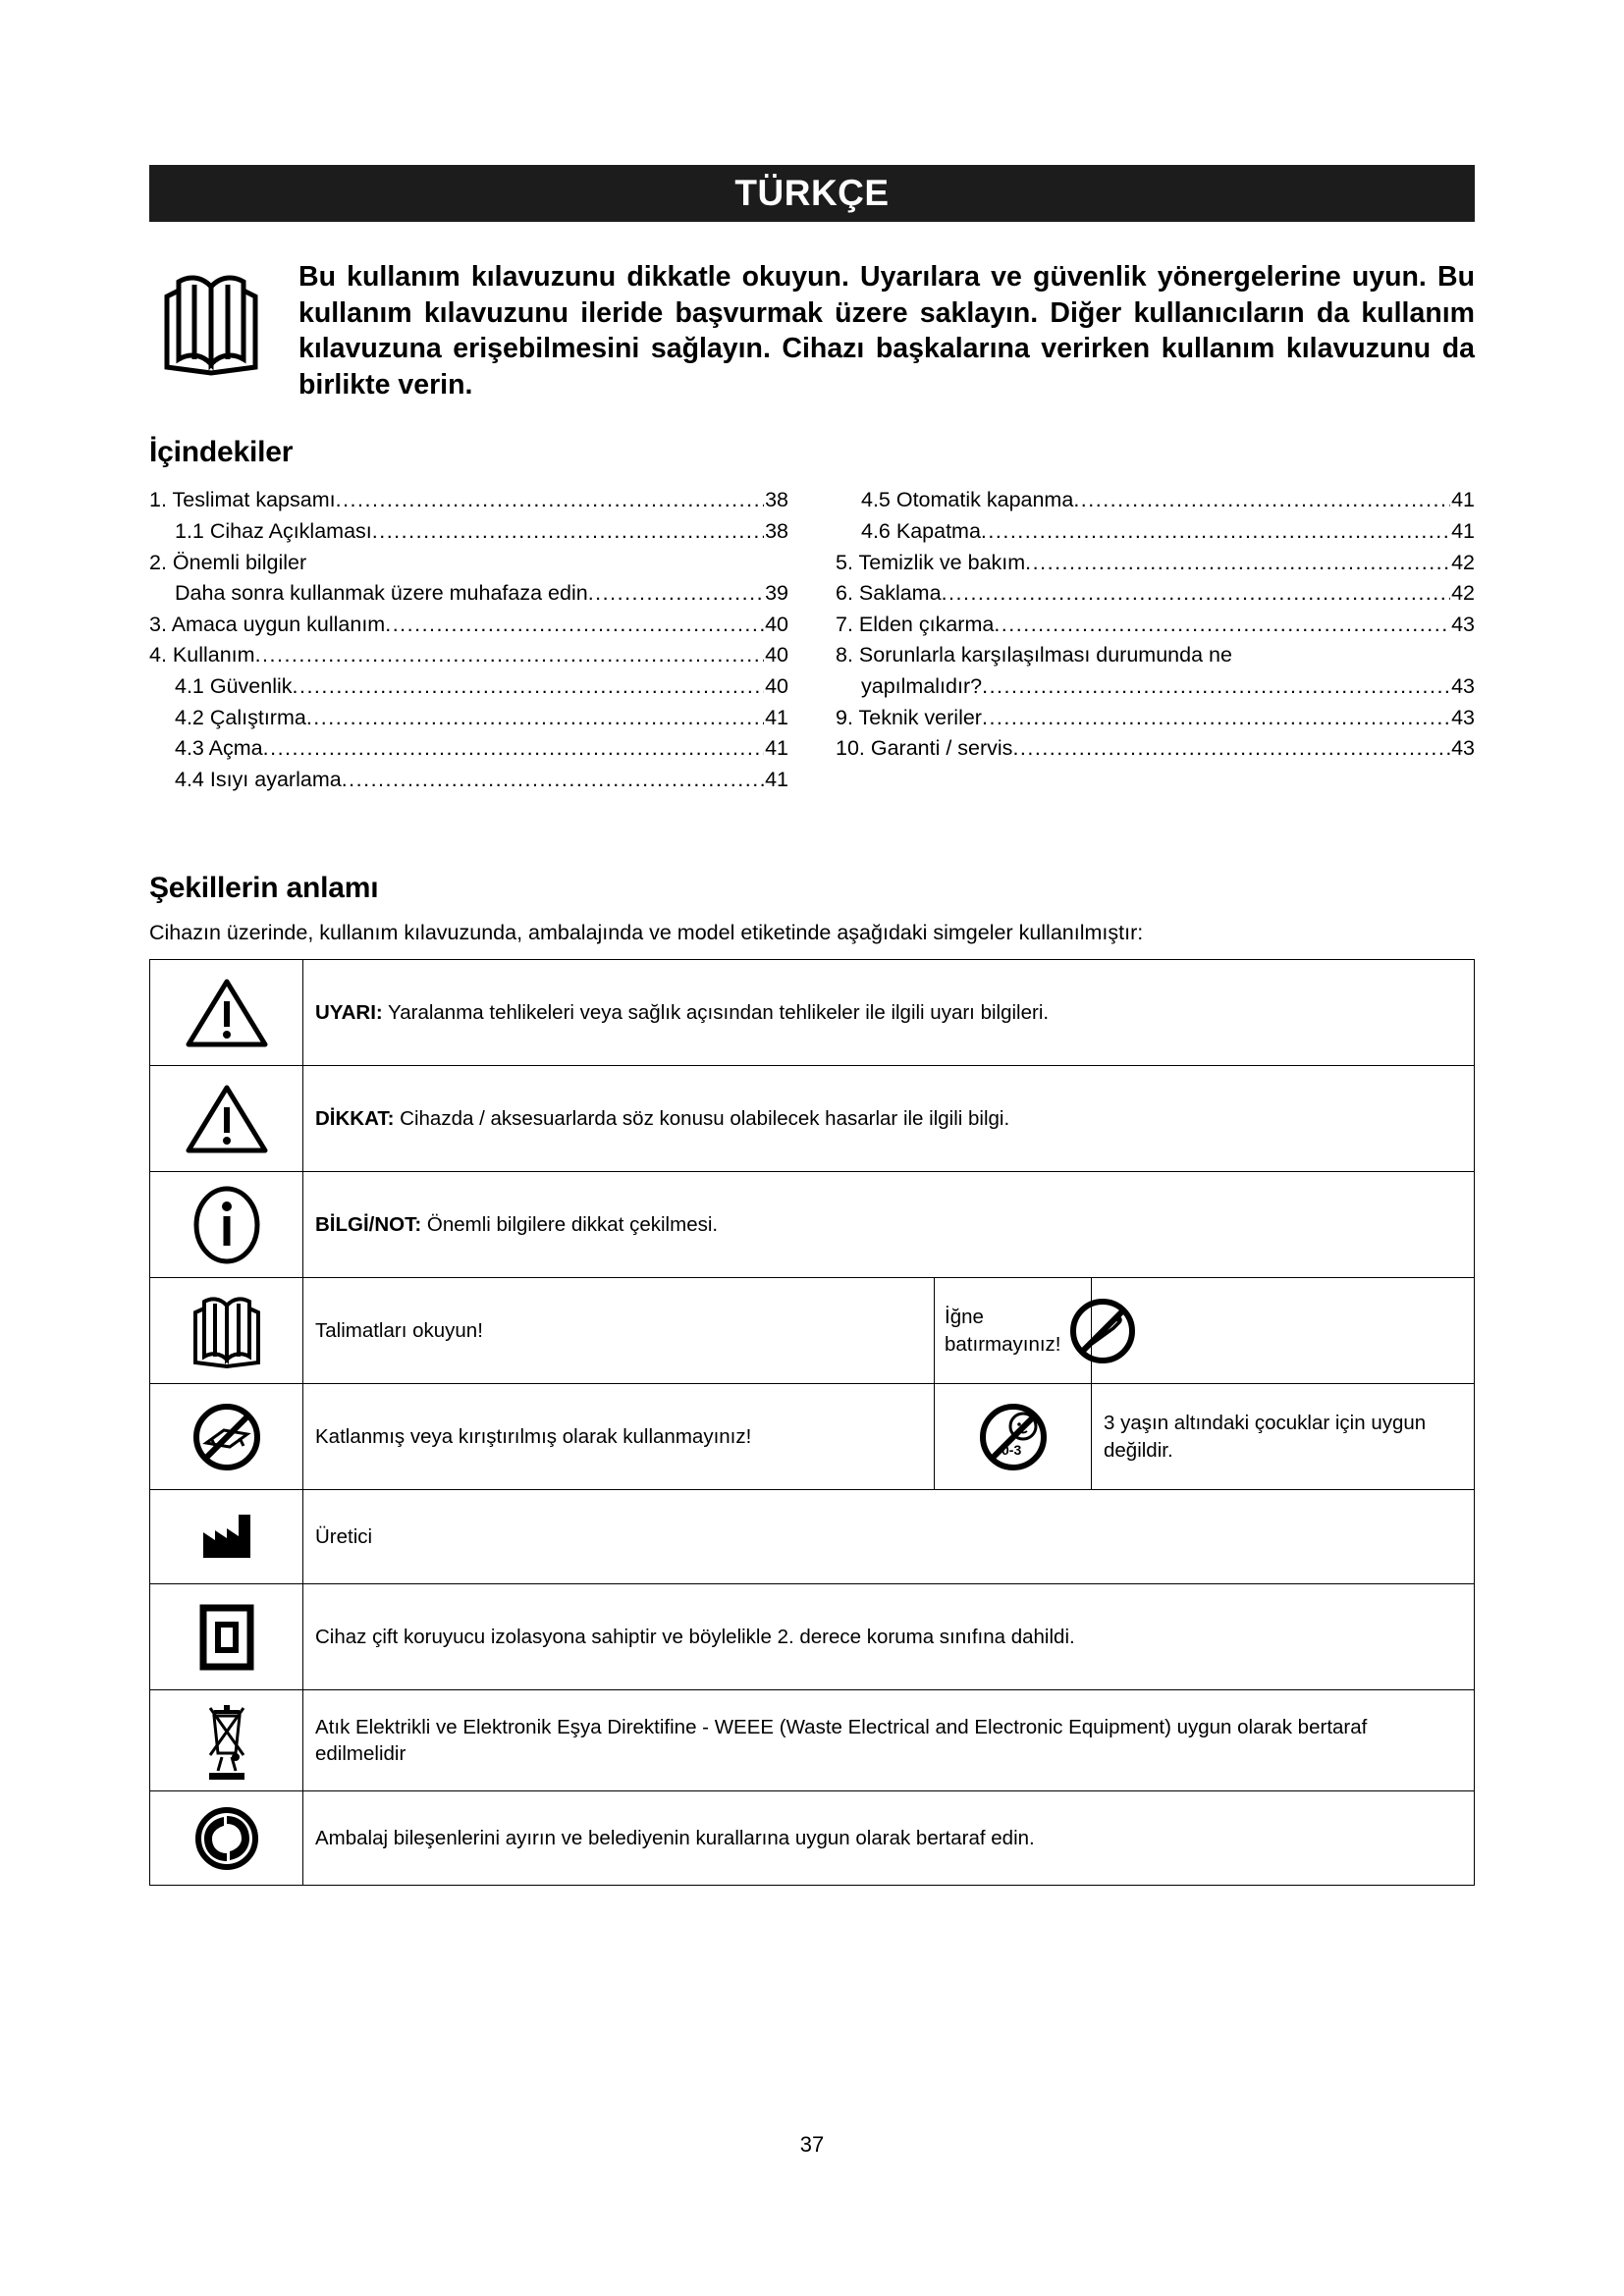 This screenshot has width=1624, height=2296. What do you see at coordinates (368, 1225) in the screenshot?
I see `row-label-bold: BİLGİ/NOT:` at bounding box center [368, 1225].